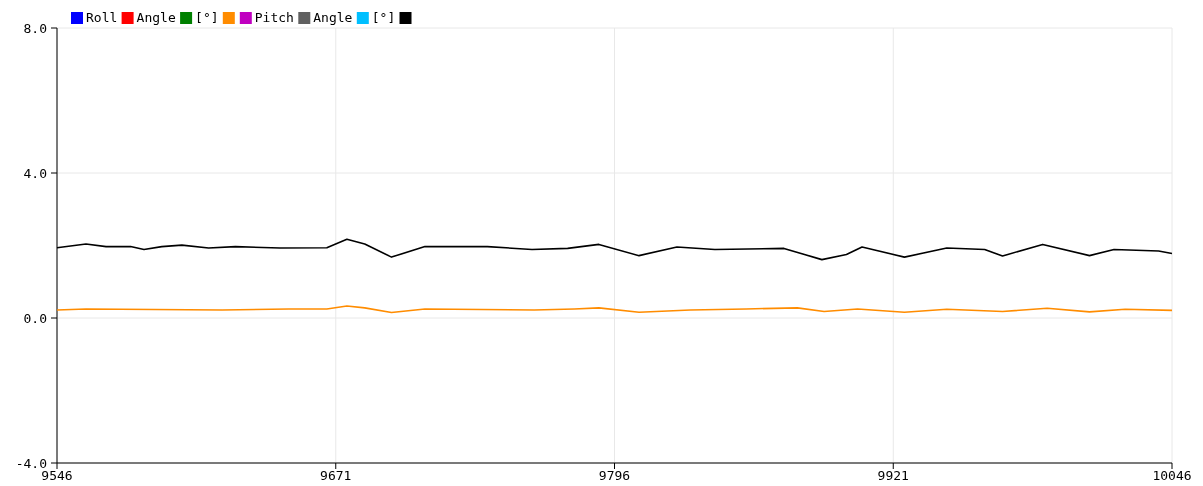  Describe the element at coordinates (35, 28) in the screenshot. I see `y-tick-label: 8.0` at that location.